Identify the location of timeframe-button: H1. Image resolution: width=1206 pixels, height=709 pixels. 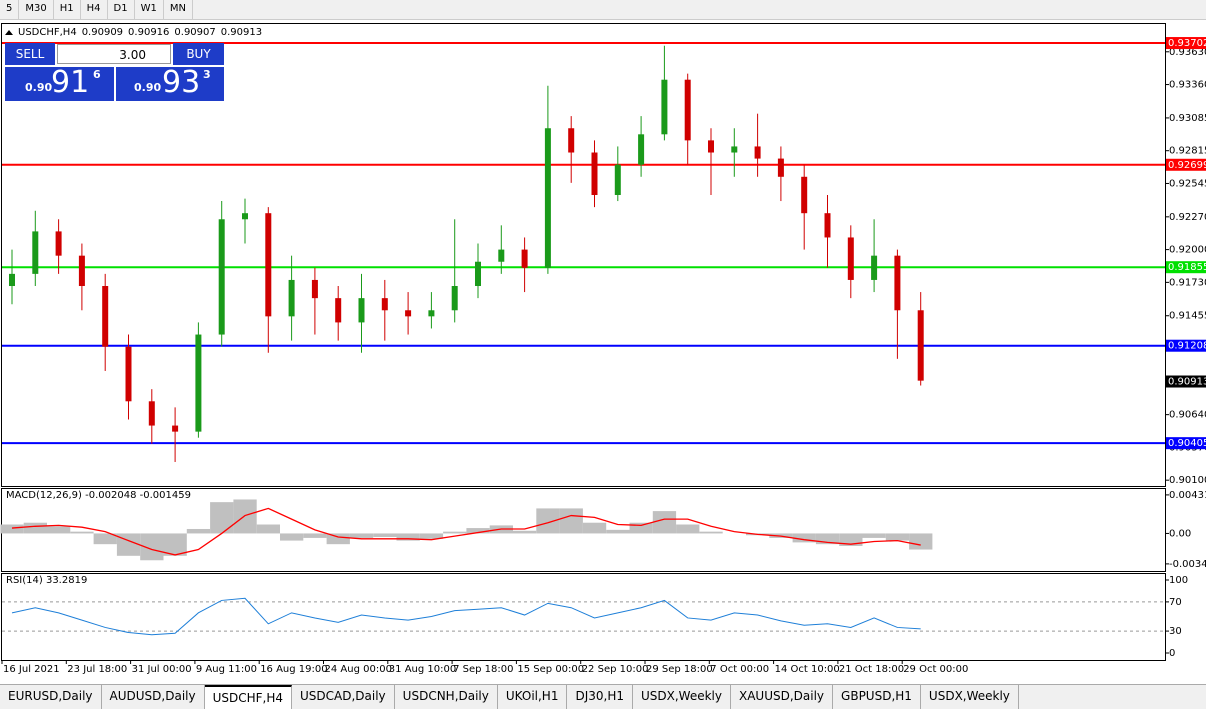
(67, 9).